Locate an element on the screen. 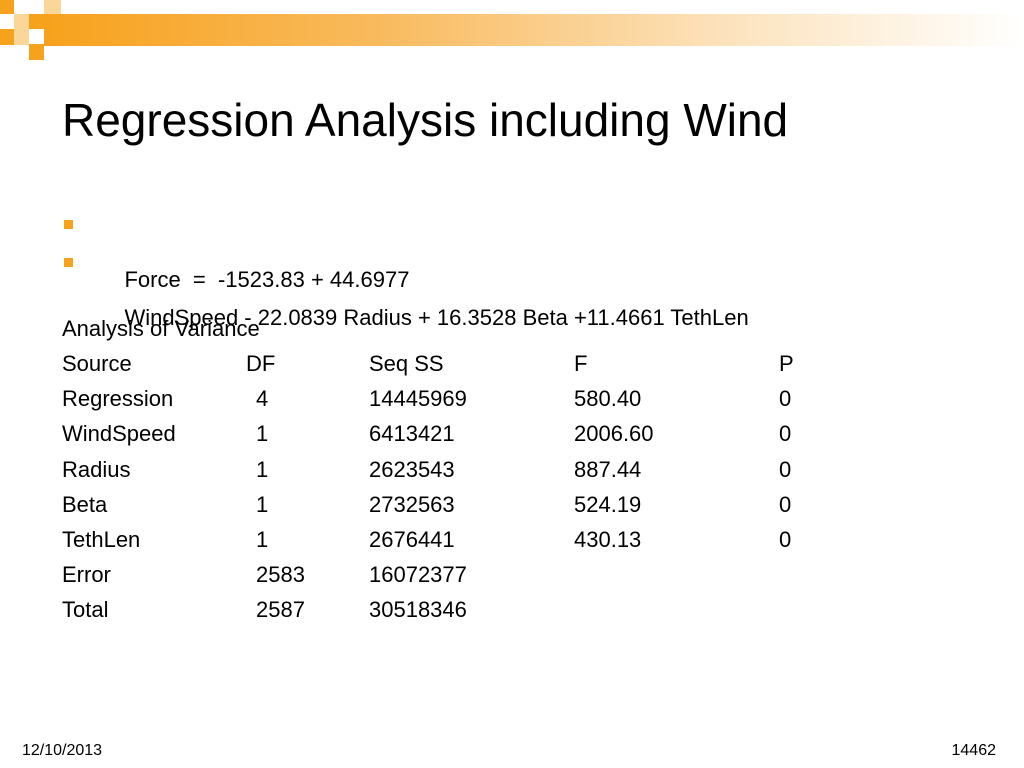 This screenshot has height=768, width=1024. table-cell: 6413421 is located at coordinates (412, 434).